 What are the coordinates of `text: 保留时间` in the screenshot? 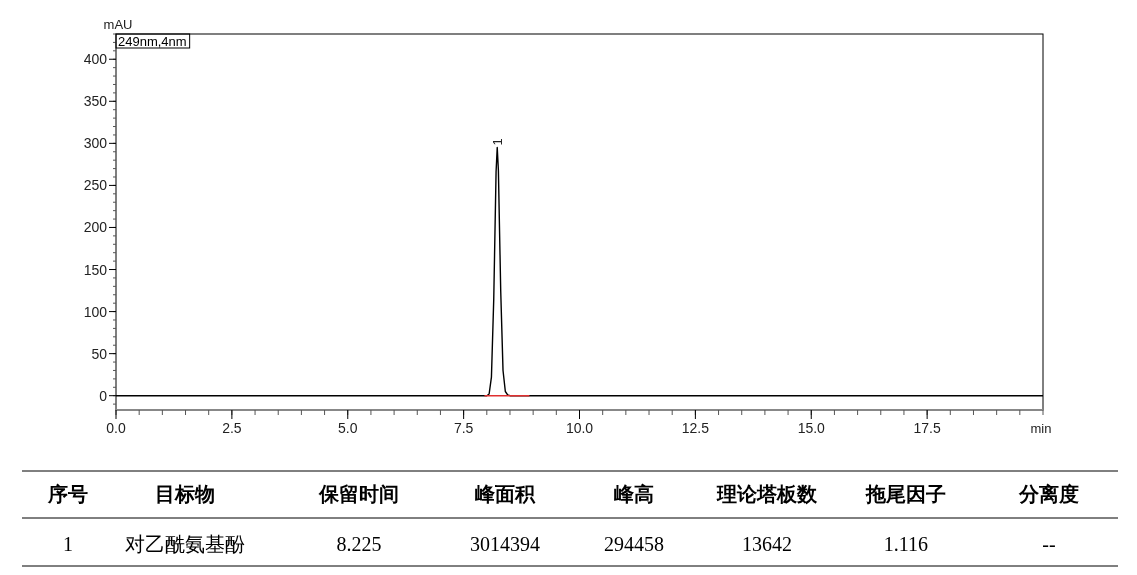 It's located at (358, 494).